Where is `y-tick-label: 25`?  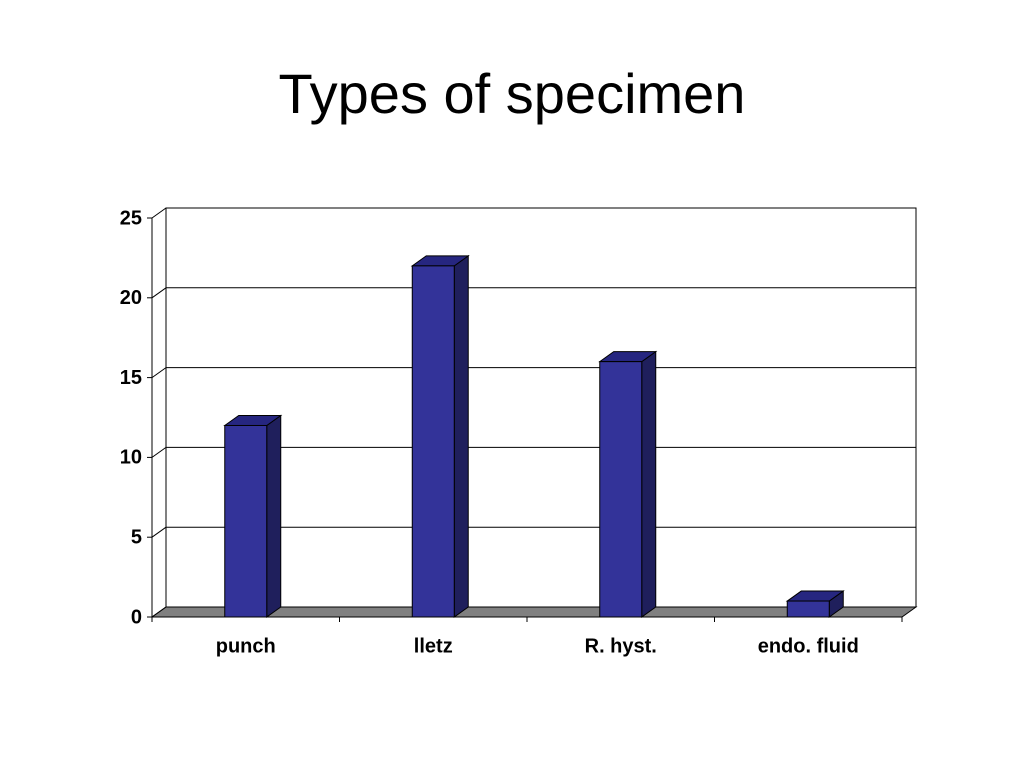
y-tick-label: 25 is located at coordinates (131, 218).